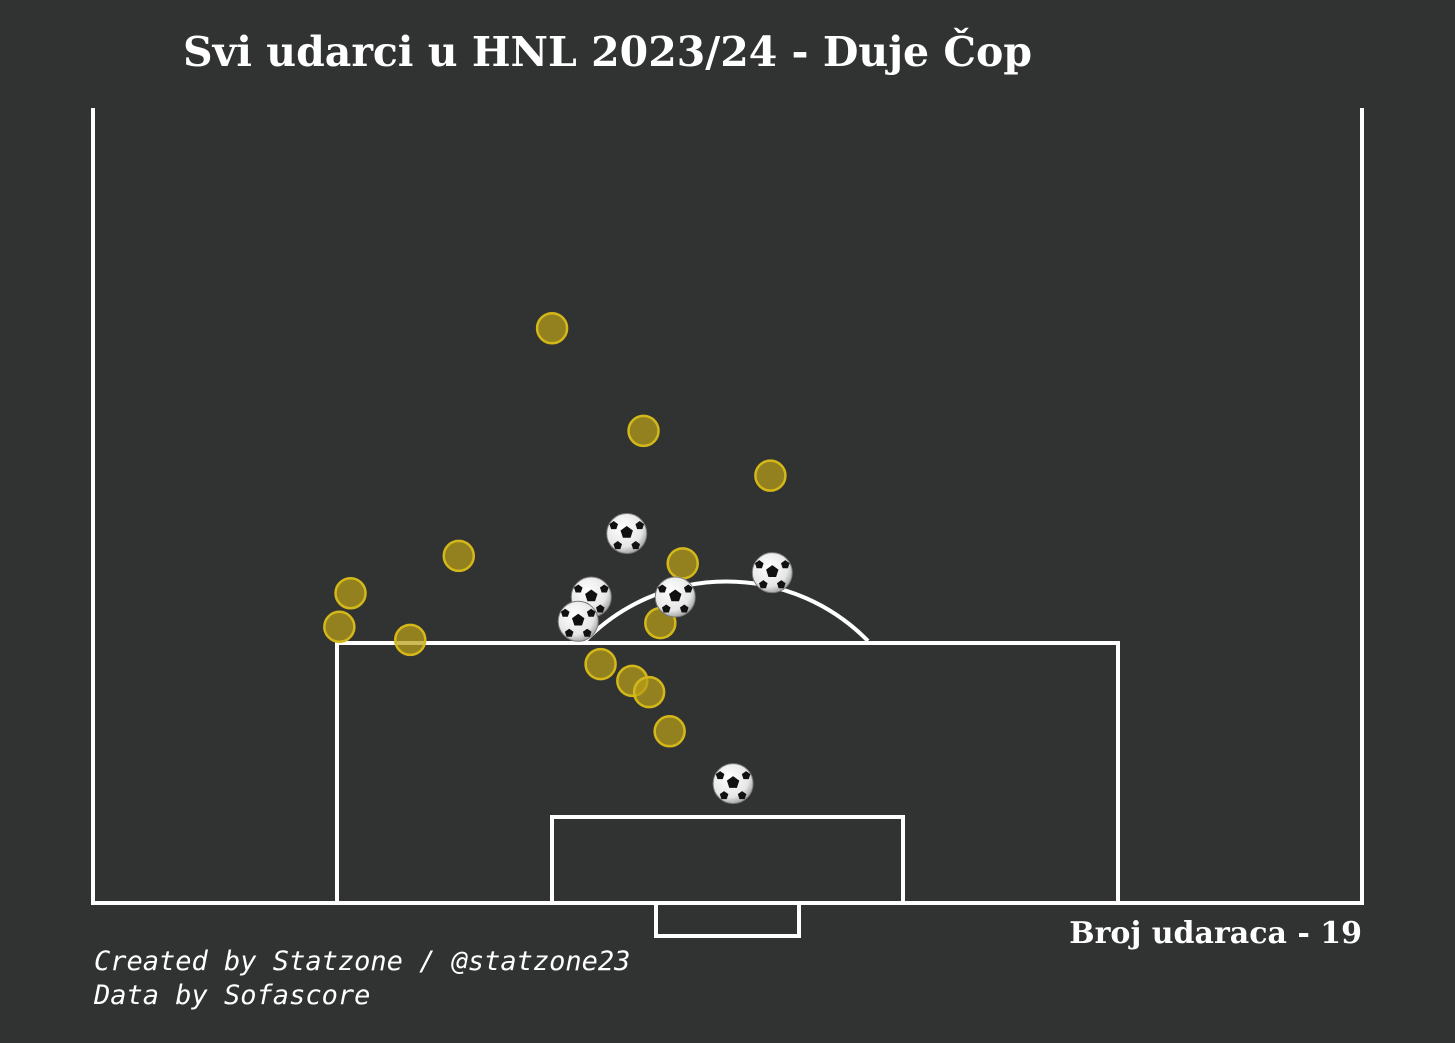 Image resolution: width=1455 pixels, height=1043 pixels. What do you see at coordinates (727, 919) in the screenshot?
I see `goal` at bounding box center [727, 919].